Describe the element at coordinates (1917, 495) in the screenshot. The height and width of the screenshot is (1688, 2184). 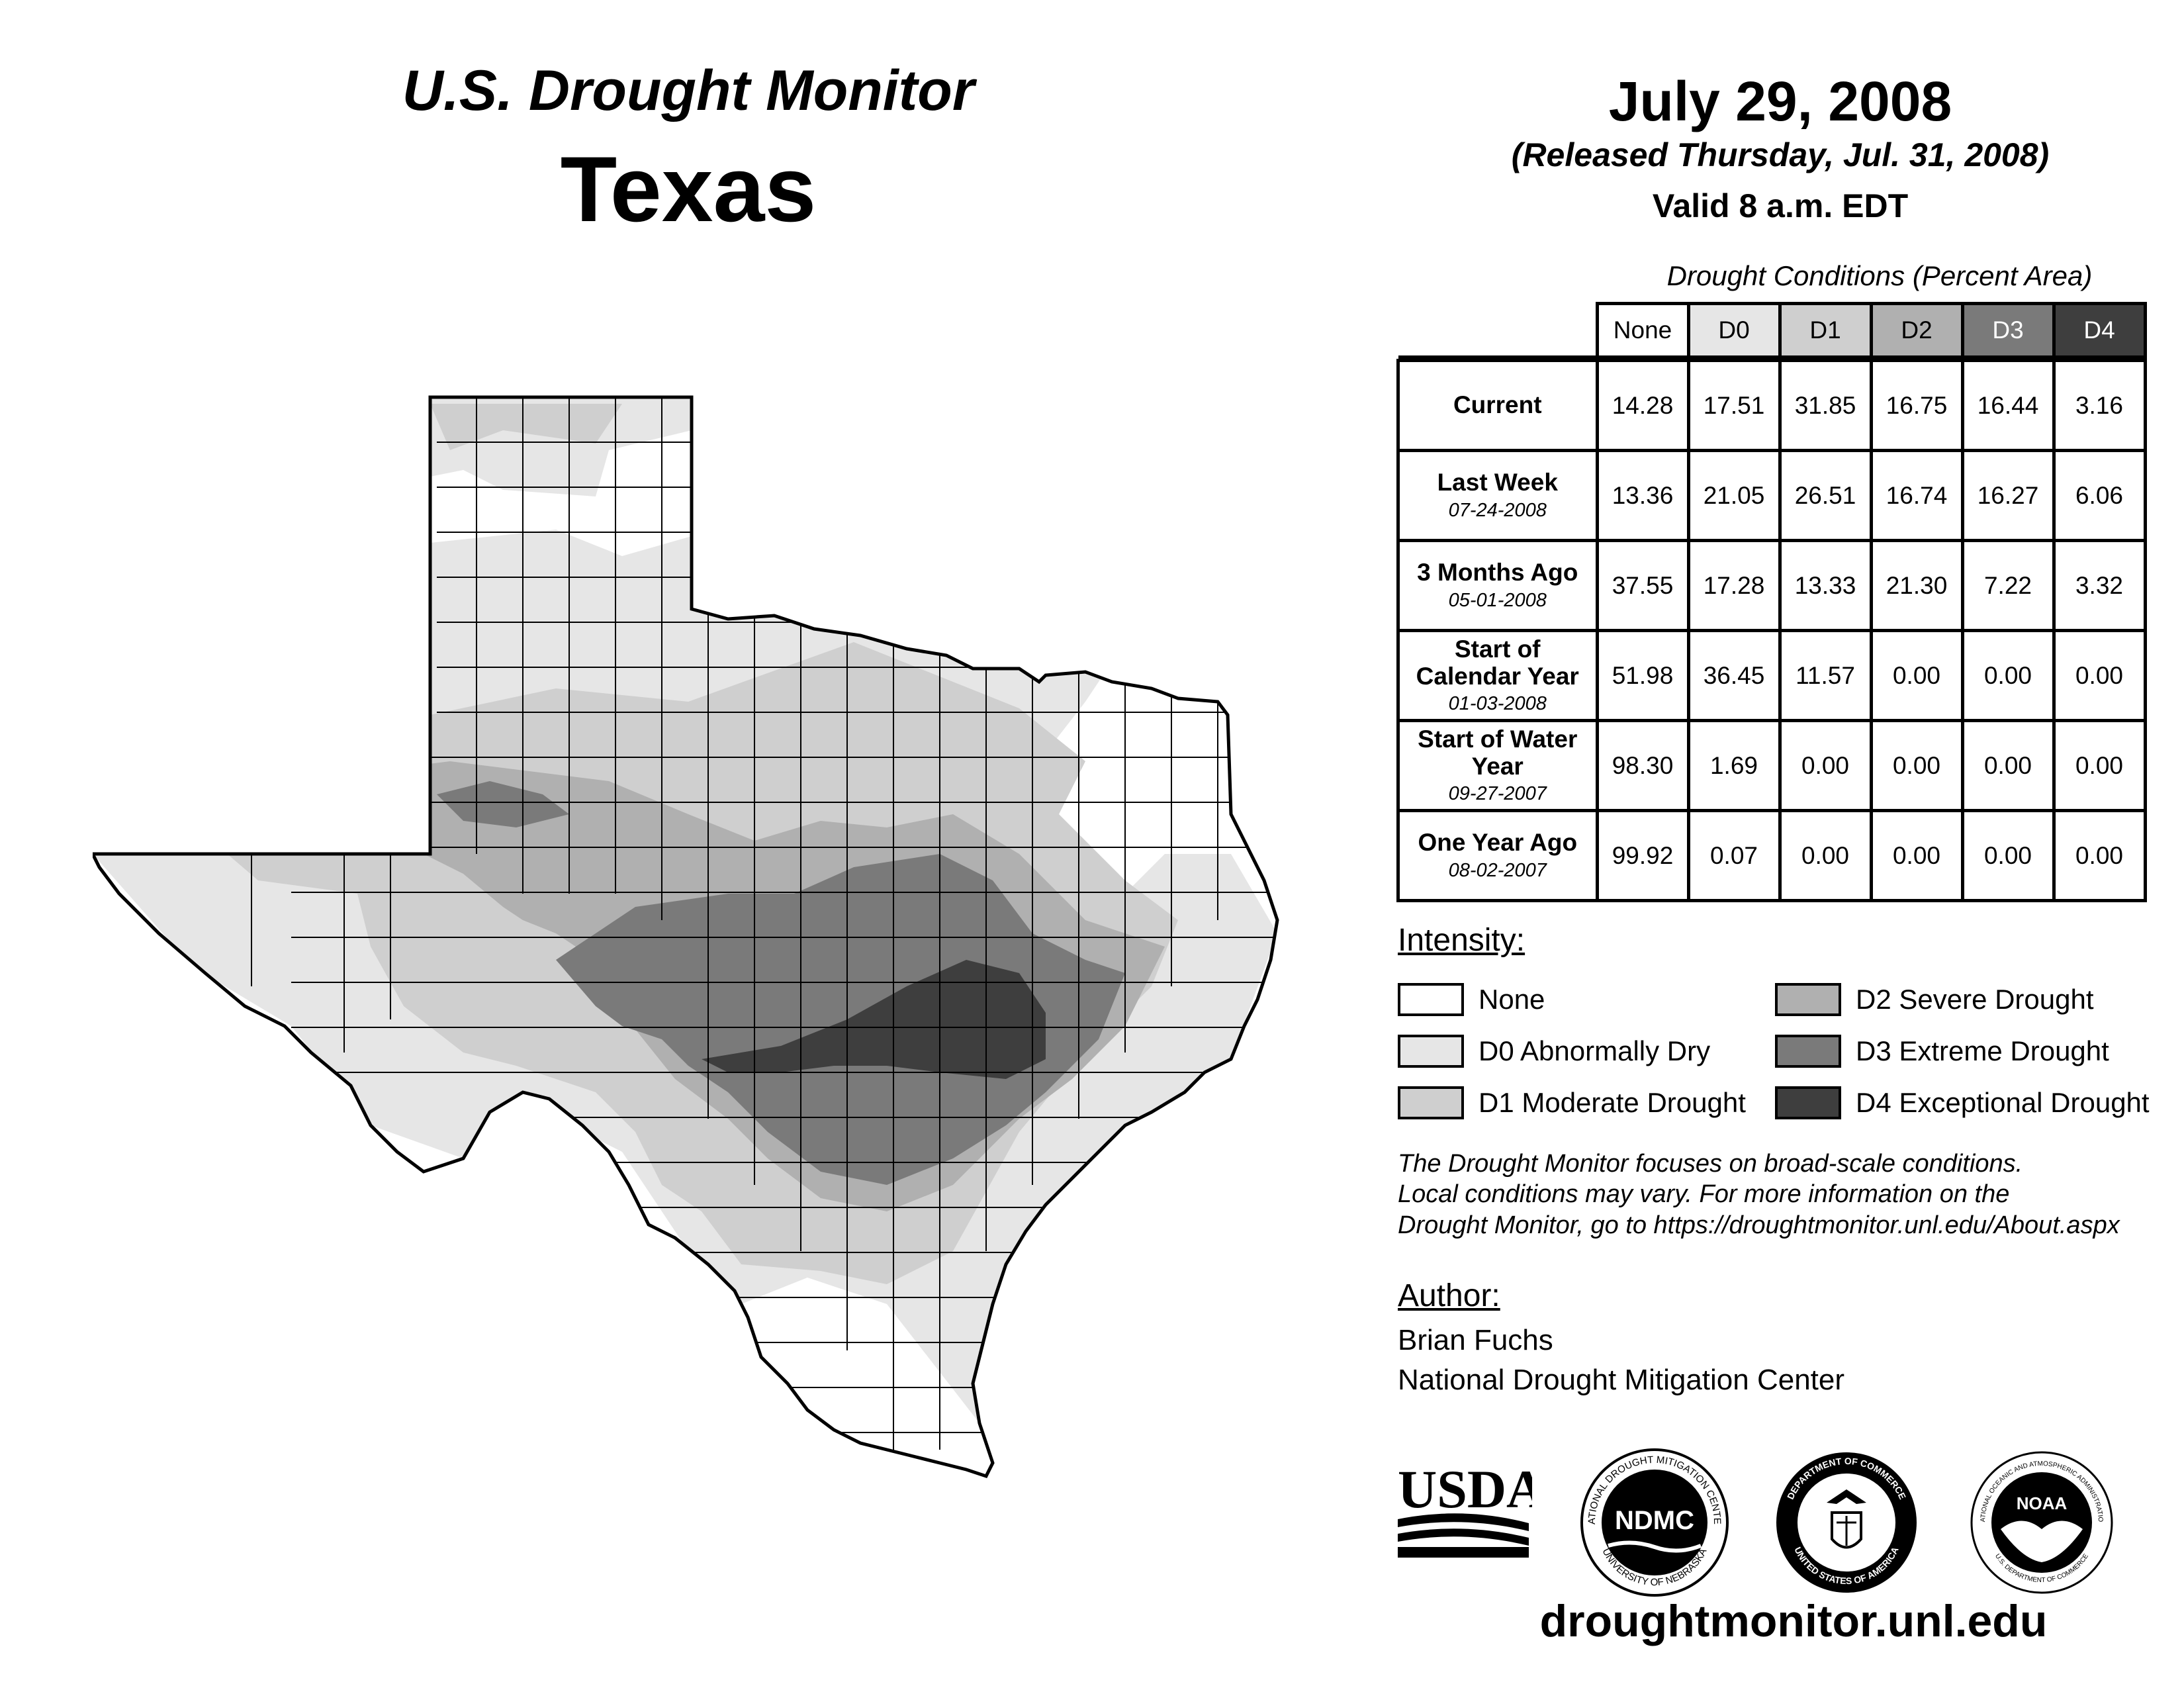
I see `table-cell: 16.74` at that location.